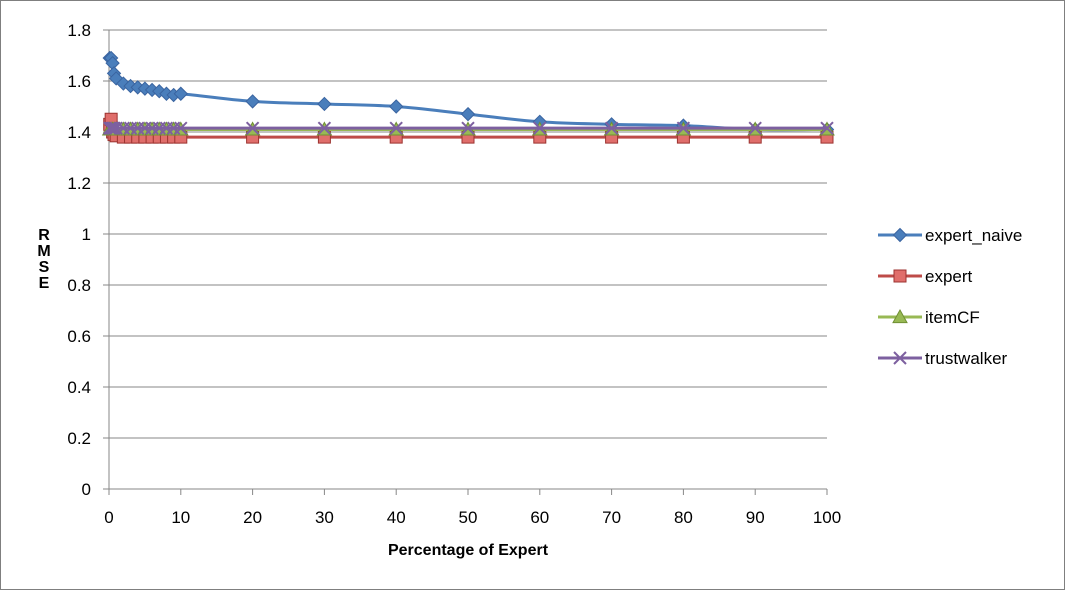  What do you see at coordinates (79, 183) in the screenshot?
I see `y-tick-label: 1.2` at bounding box center [79, 183].